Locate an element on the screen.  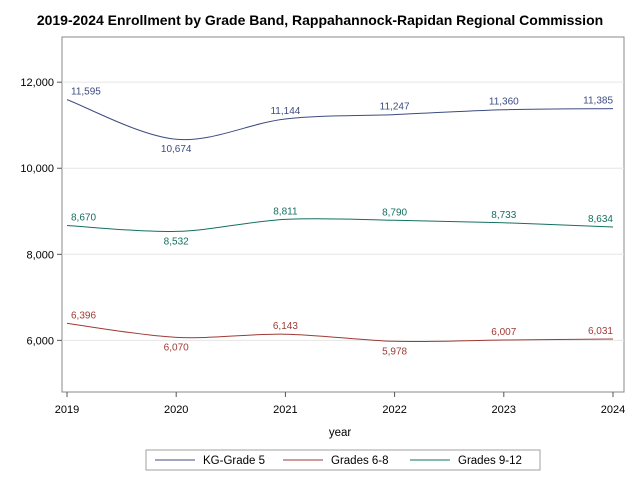
data-label: 6,007 is located at coordinates (503, 332).